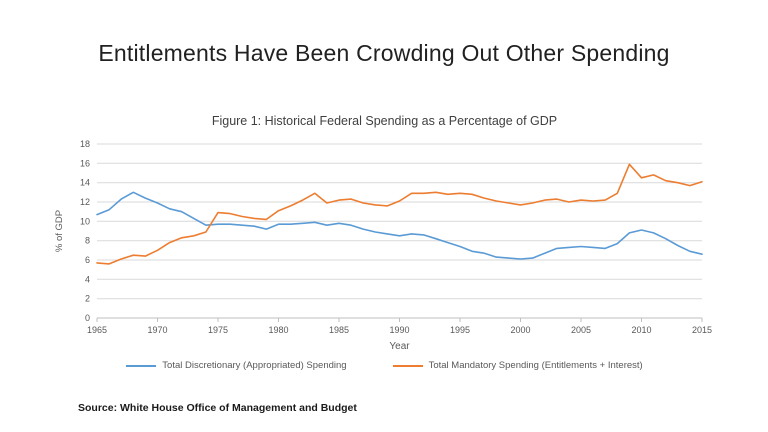  Describe the element at coordinates (85, 221) in the screenshot. I see `svg-text: 10` at that location.